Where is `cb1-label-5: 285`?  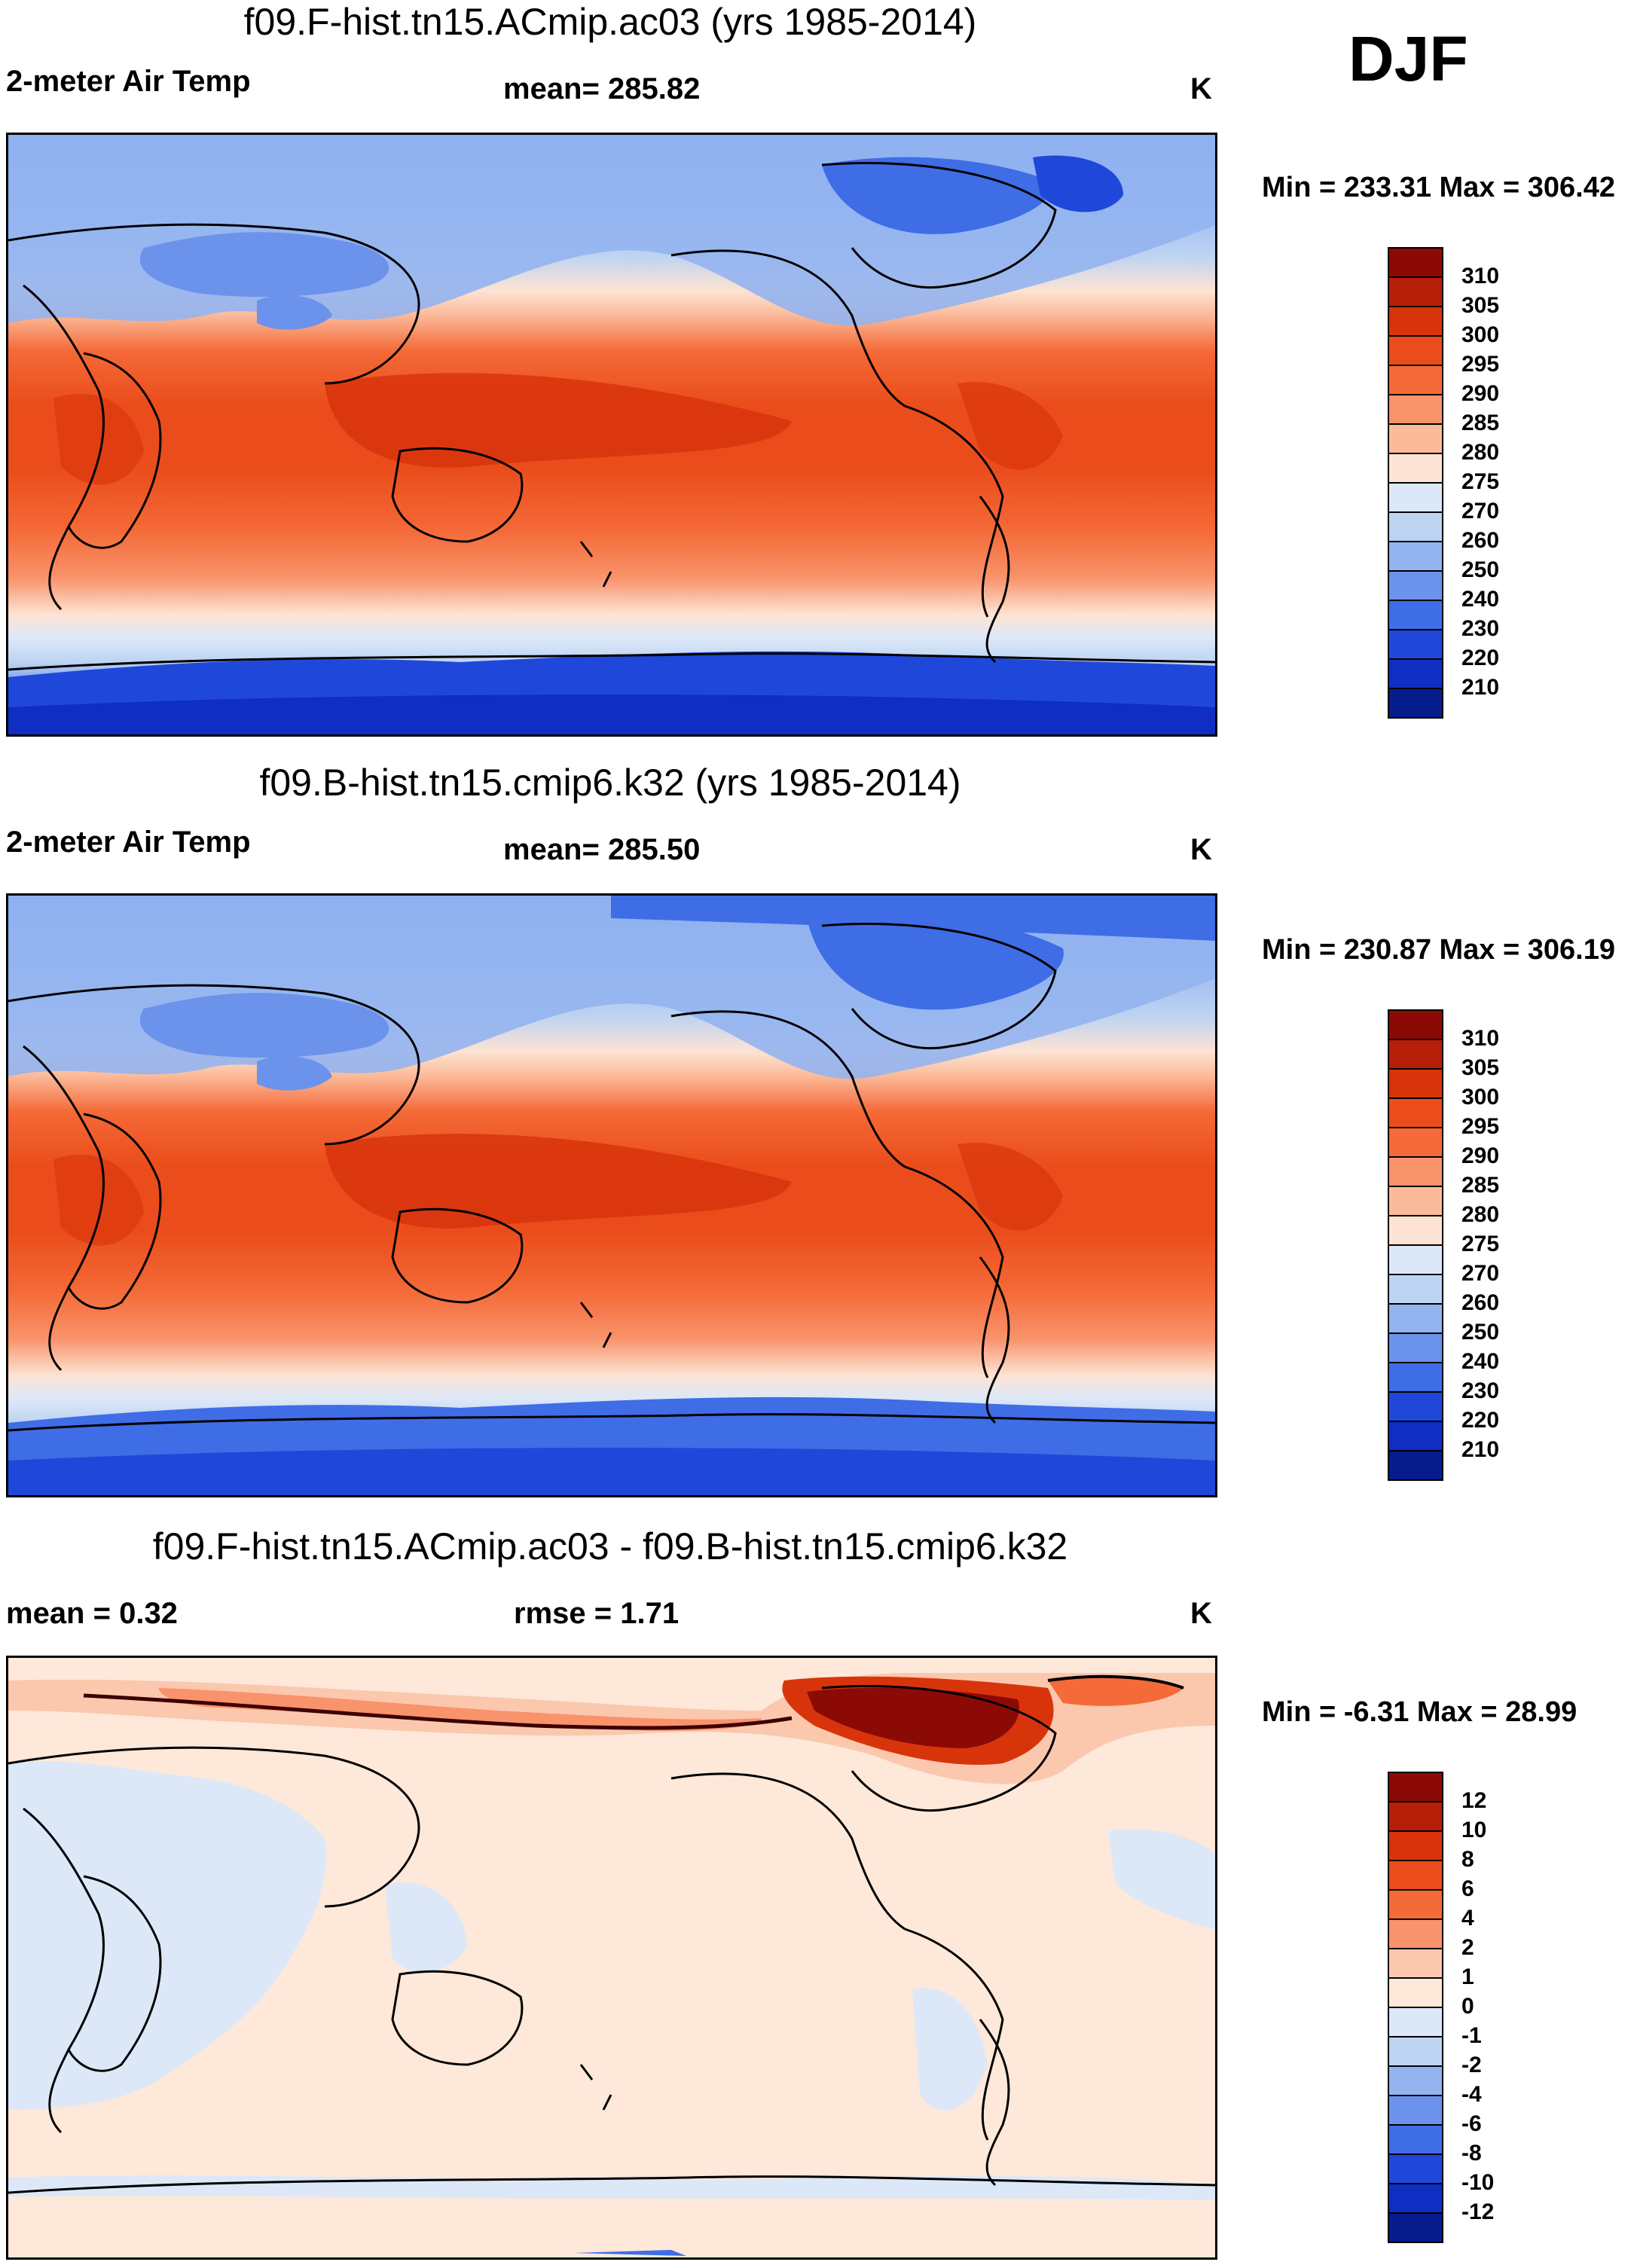
cb1-label-5: 285 is located at coordinates (1480, 423).